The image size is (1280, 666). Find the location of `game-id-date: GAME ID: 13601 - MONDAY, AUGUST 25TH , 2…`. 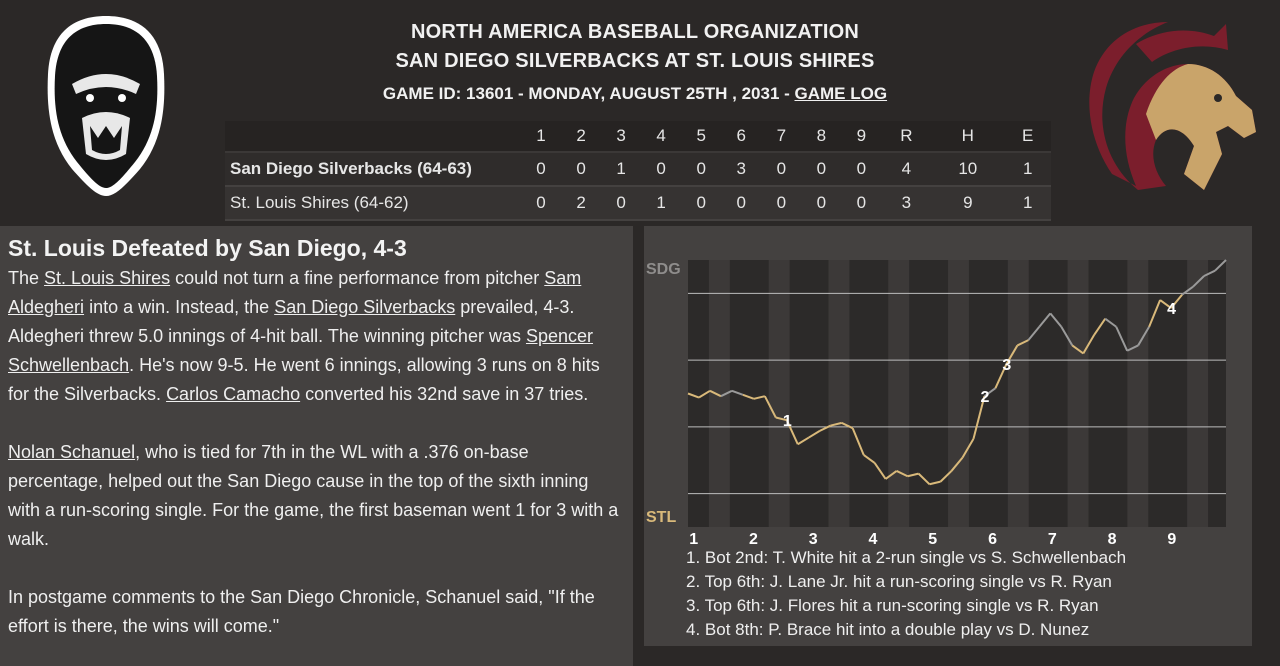

game-id-date: GAME ID: 13601 - MONDAY, AUGUST 25TH , 2… is located at coordinates (588, 93).